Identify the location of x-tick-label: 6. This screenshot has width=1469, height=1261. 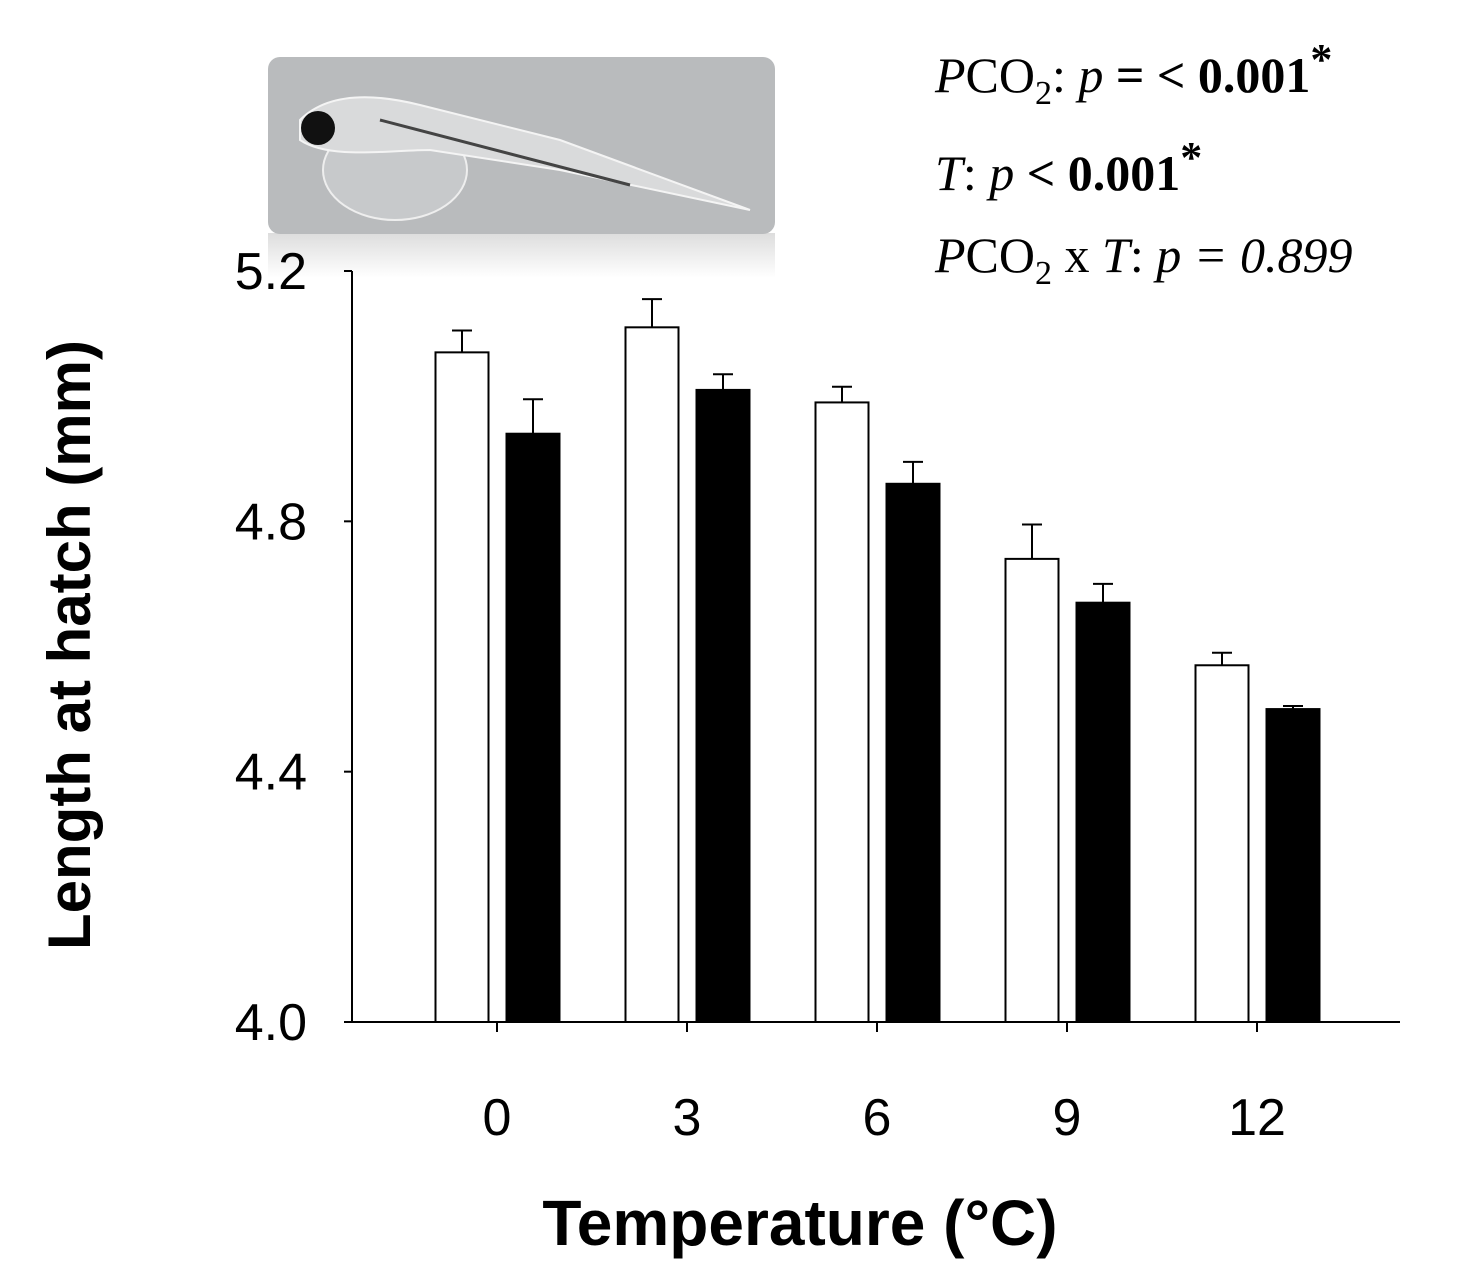
(877, 1118).